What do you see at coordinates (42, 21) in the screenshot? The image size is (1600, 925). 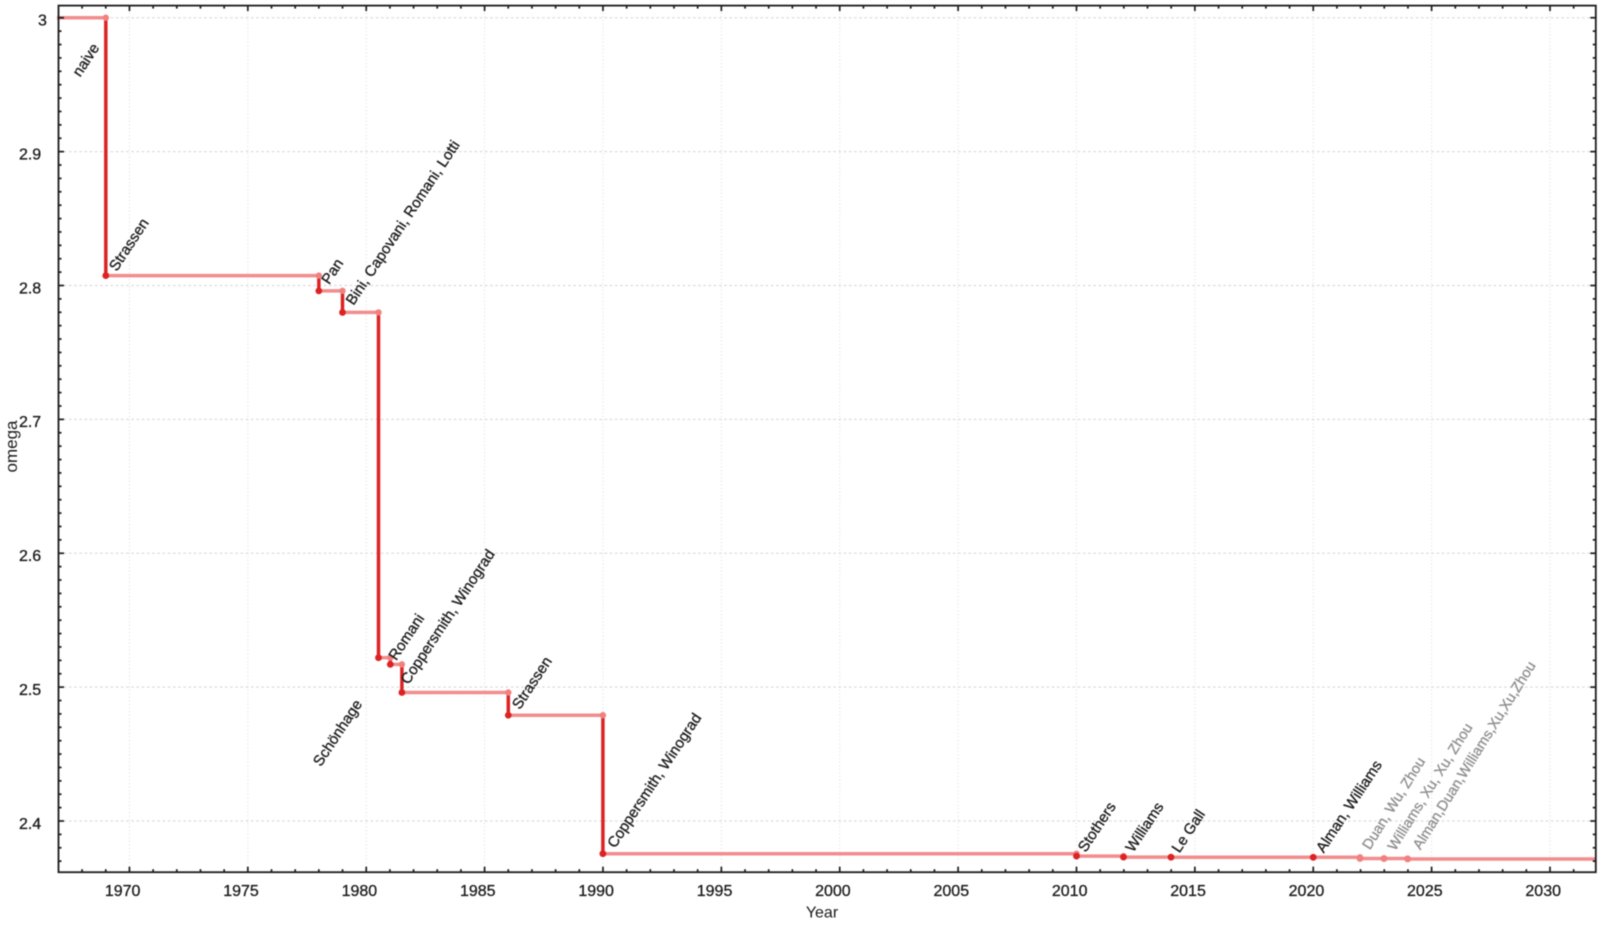 I see `svg-text: 3` at bounding box center [42, 21].